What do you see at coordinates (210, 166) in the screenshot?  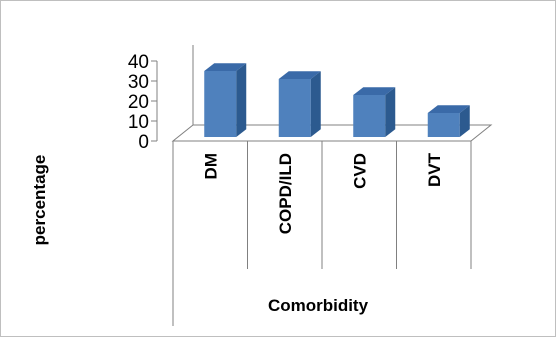 I see `category-label: DM` at bounding box center [210, 166].